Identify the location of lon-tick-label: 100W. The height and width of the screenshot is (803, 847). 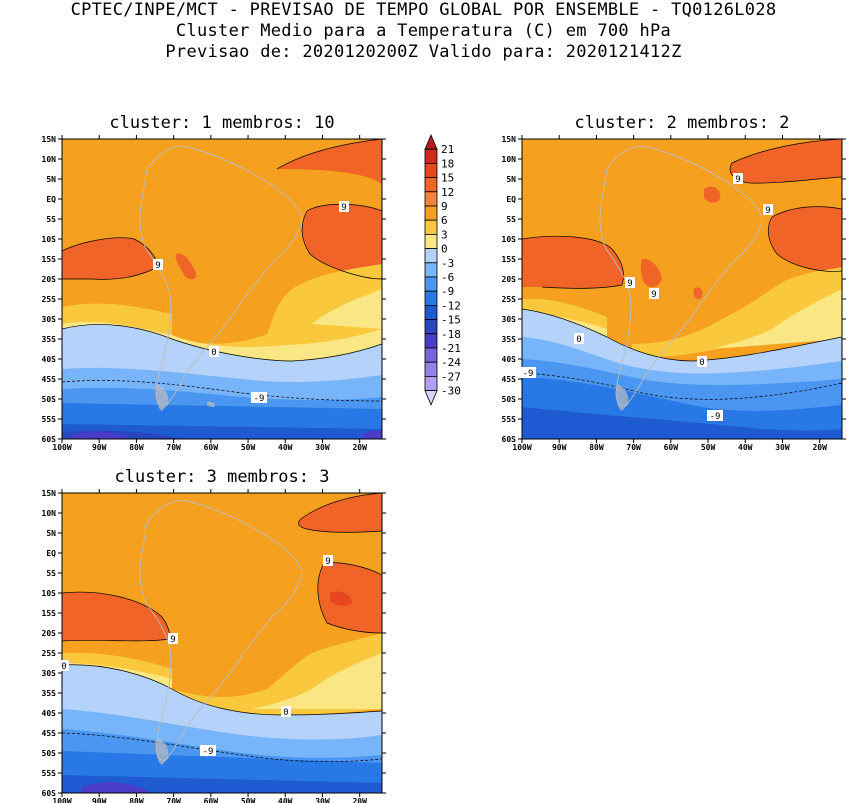
(521, 447).